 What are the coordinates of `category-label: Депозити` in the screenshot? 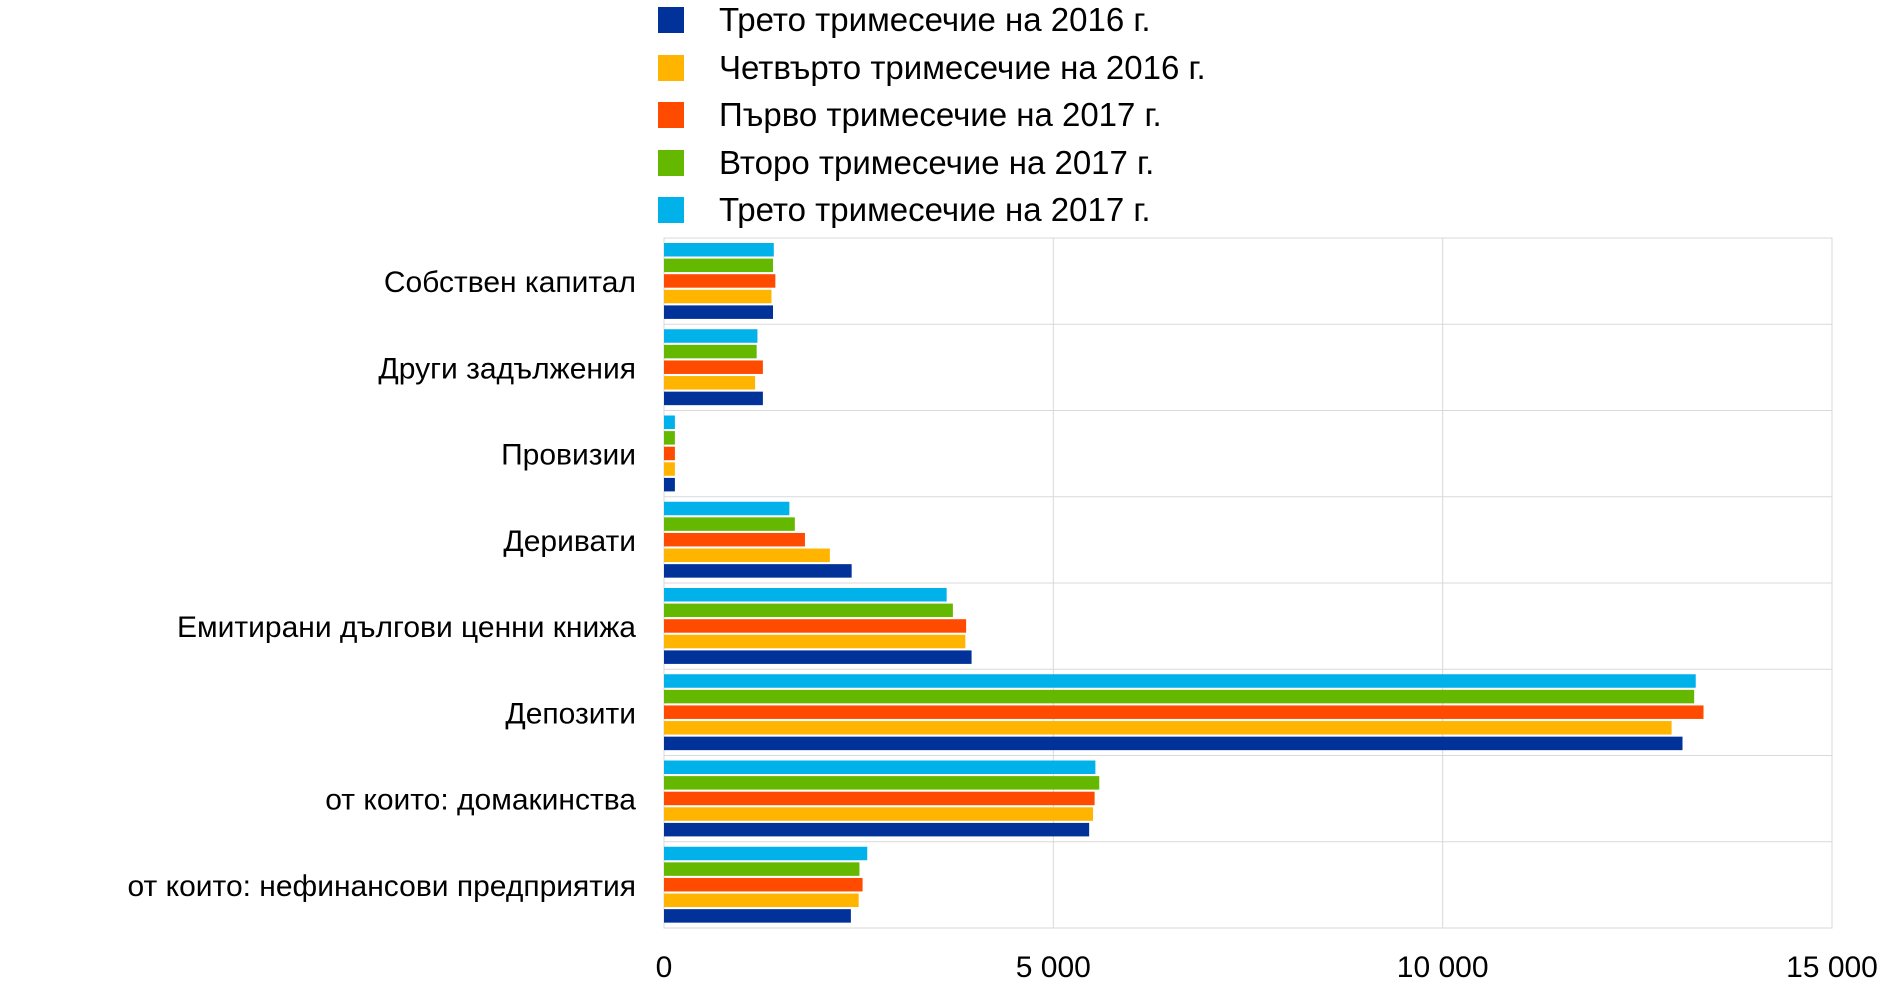 It's located at (570, 713).